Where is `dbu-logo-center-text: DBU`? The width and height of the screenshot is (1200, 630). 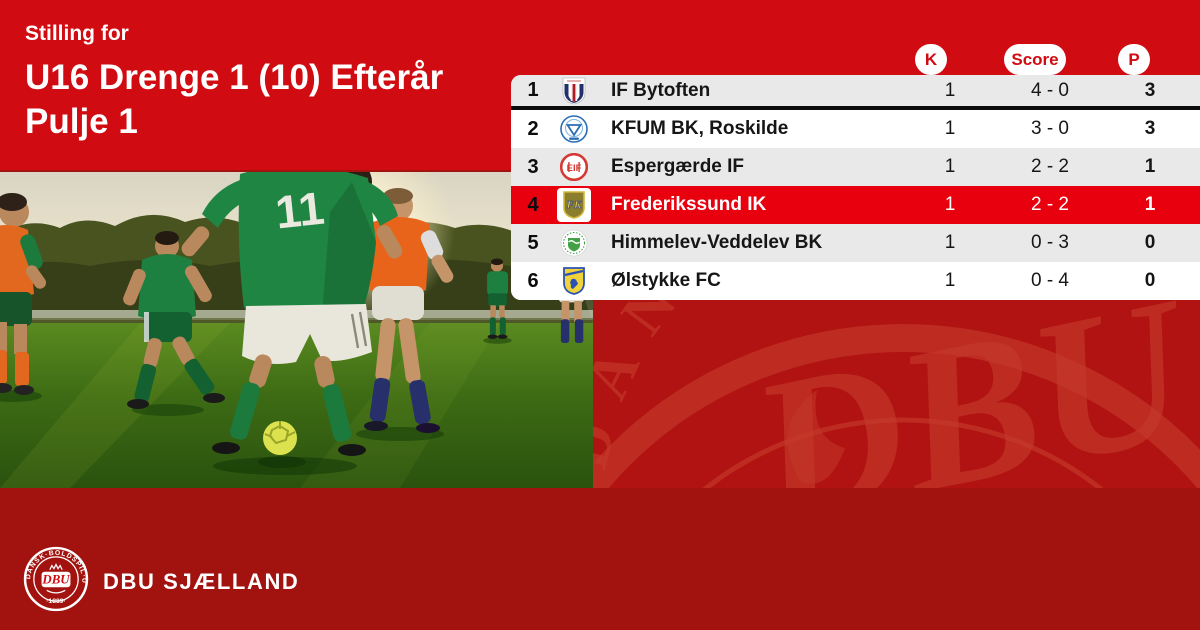 dbu-logo-center-text: DBU is located at coordinates (55, 580).